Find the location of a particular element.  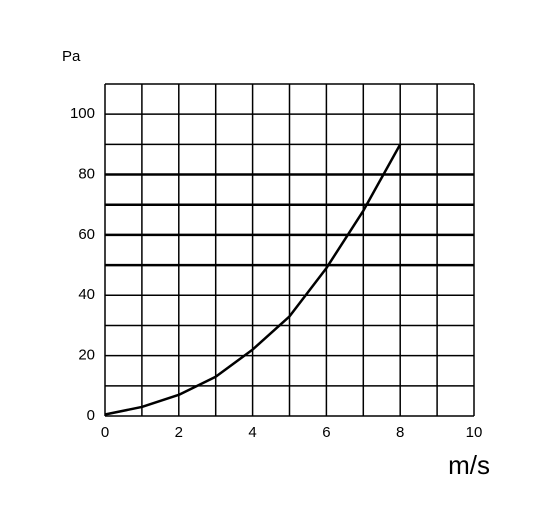

y-tick-label: 20 is located at coordinates (86, 355).